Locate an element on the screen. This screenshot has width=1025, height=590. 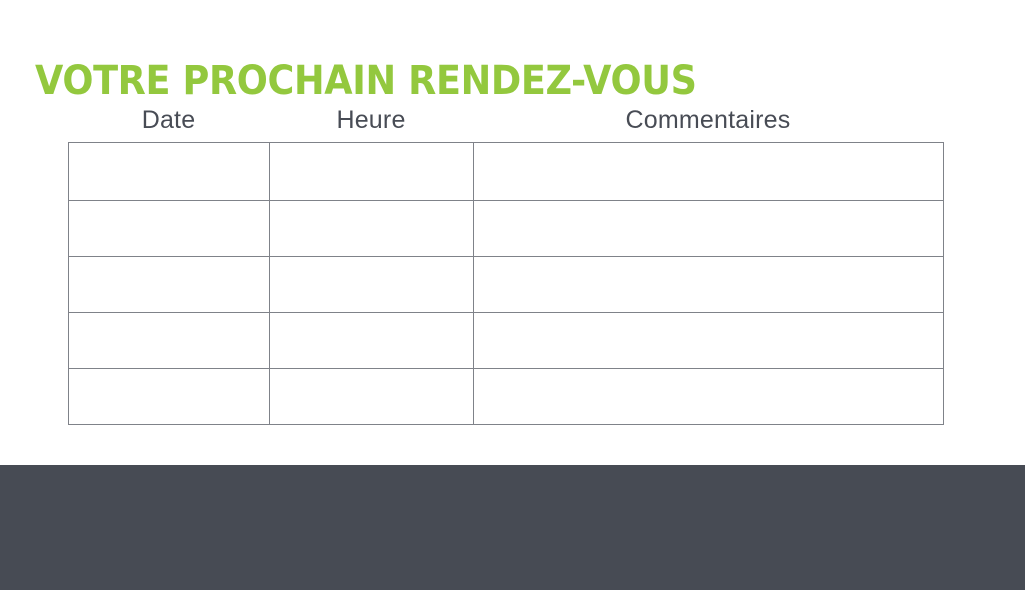
column-header-date: Date is located at coordinates (168, 120).